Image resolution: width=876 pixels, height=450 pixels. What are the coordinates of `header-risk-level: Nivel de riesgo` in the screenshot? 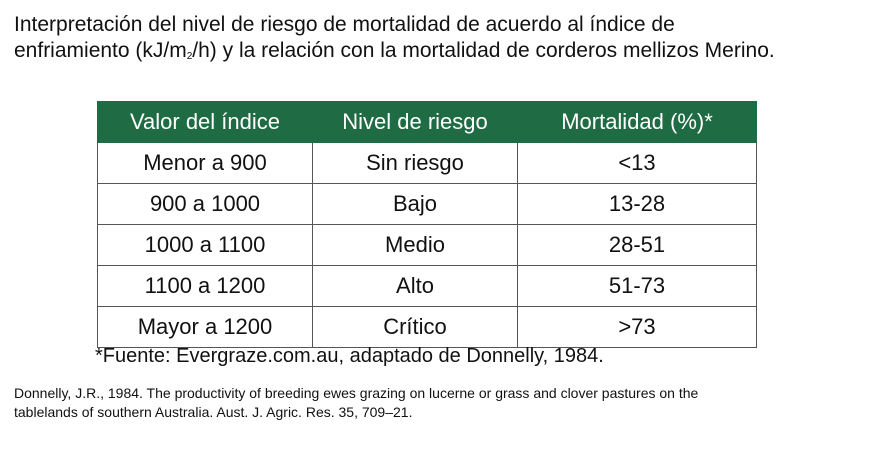 It's located at (415, 122).